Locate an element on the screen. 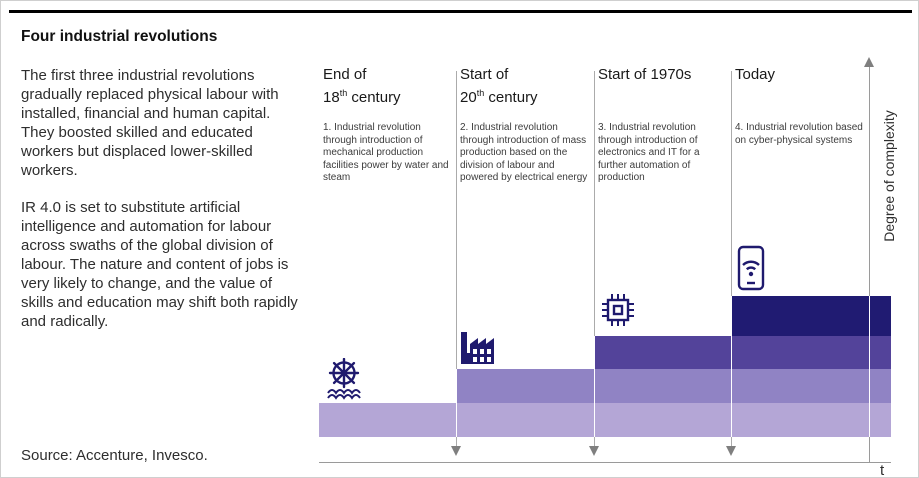 Image resolution: width=919 pixels, height=478 pixels. step-1-period: End of 18th century is located at coordinates (389, 86).